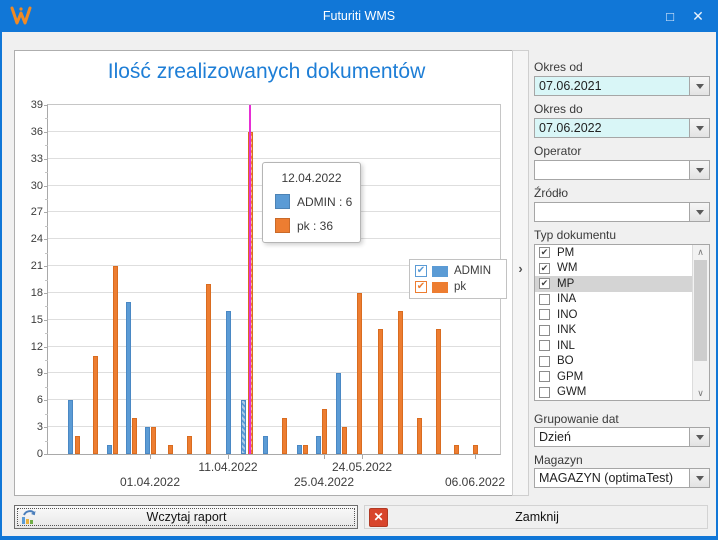 This screenshot has width=718, height=540. What do you see at coordinates (186, 517) in the screenshot?
I see `load-report-button: Wczytaj raport` at bounding box center [186, 517].